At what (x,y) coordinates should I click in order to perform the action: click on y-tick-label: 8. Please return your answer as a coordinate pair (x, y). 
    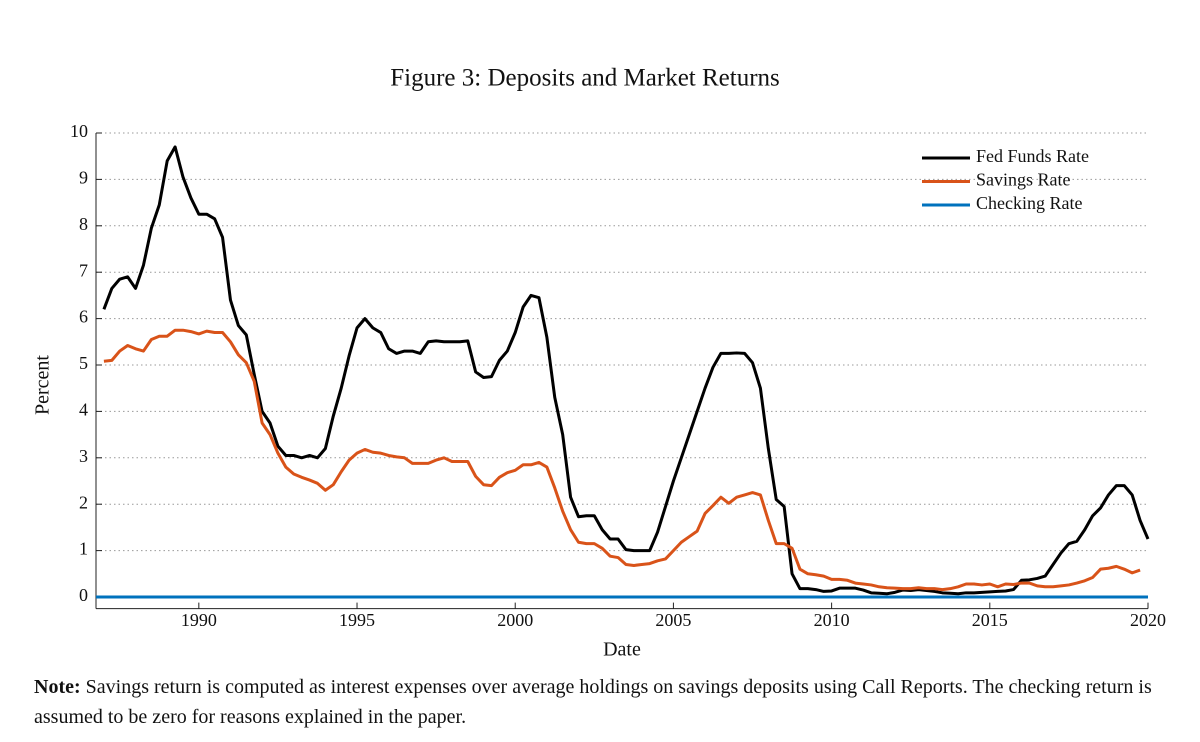
    Looking at the image, I should click on (83, 224).